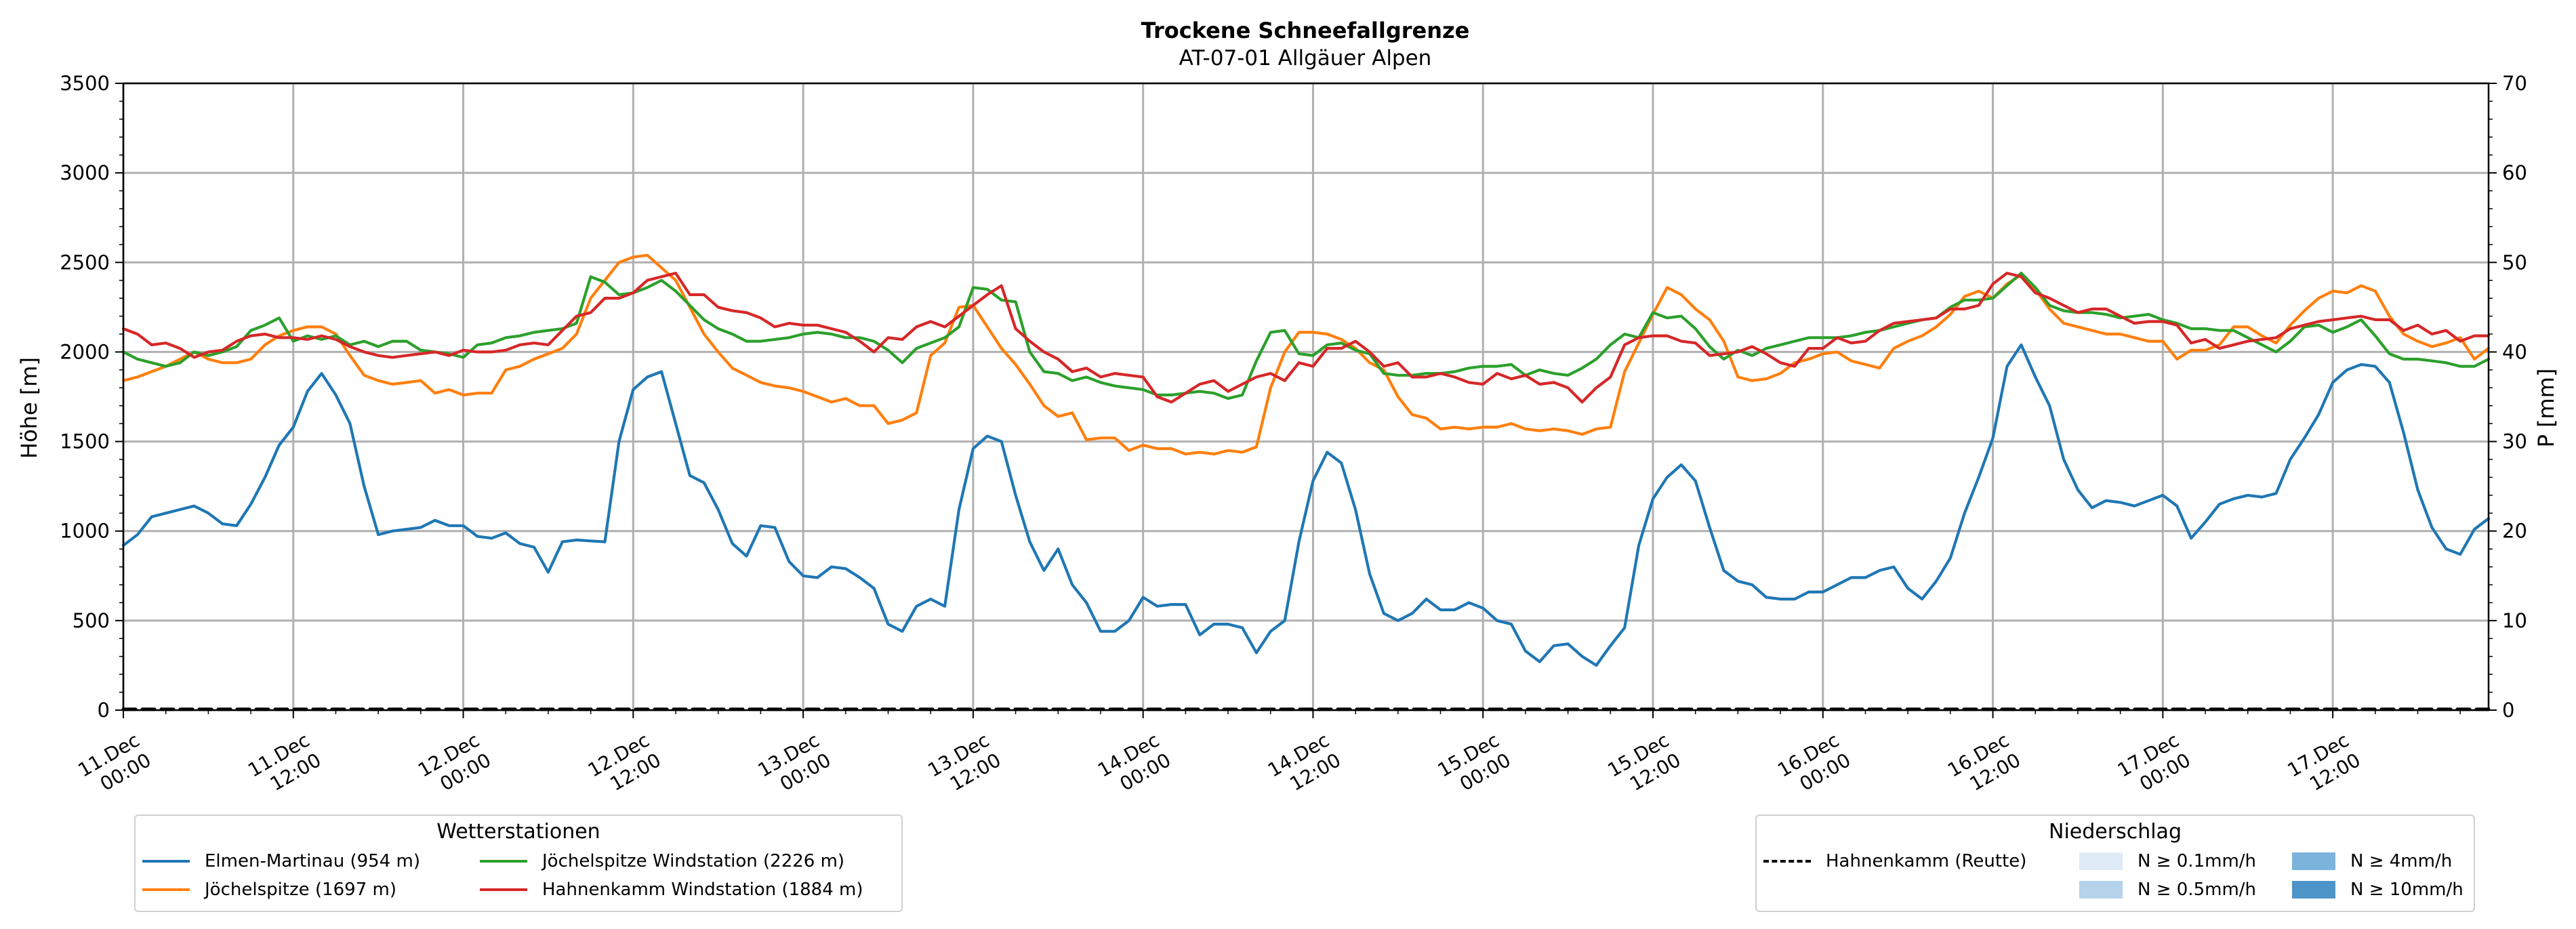  What do you see at coordinates (2325, 764) in the screenshot?
I see `x-tick-label-13: 17.Dec12:00` at bounding box center [2325, 764].